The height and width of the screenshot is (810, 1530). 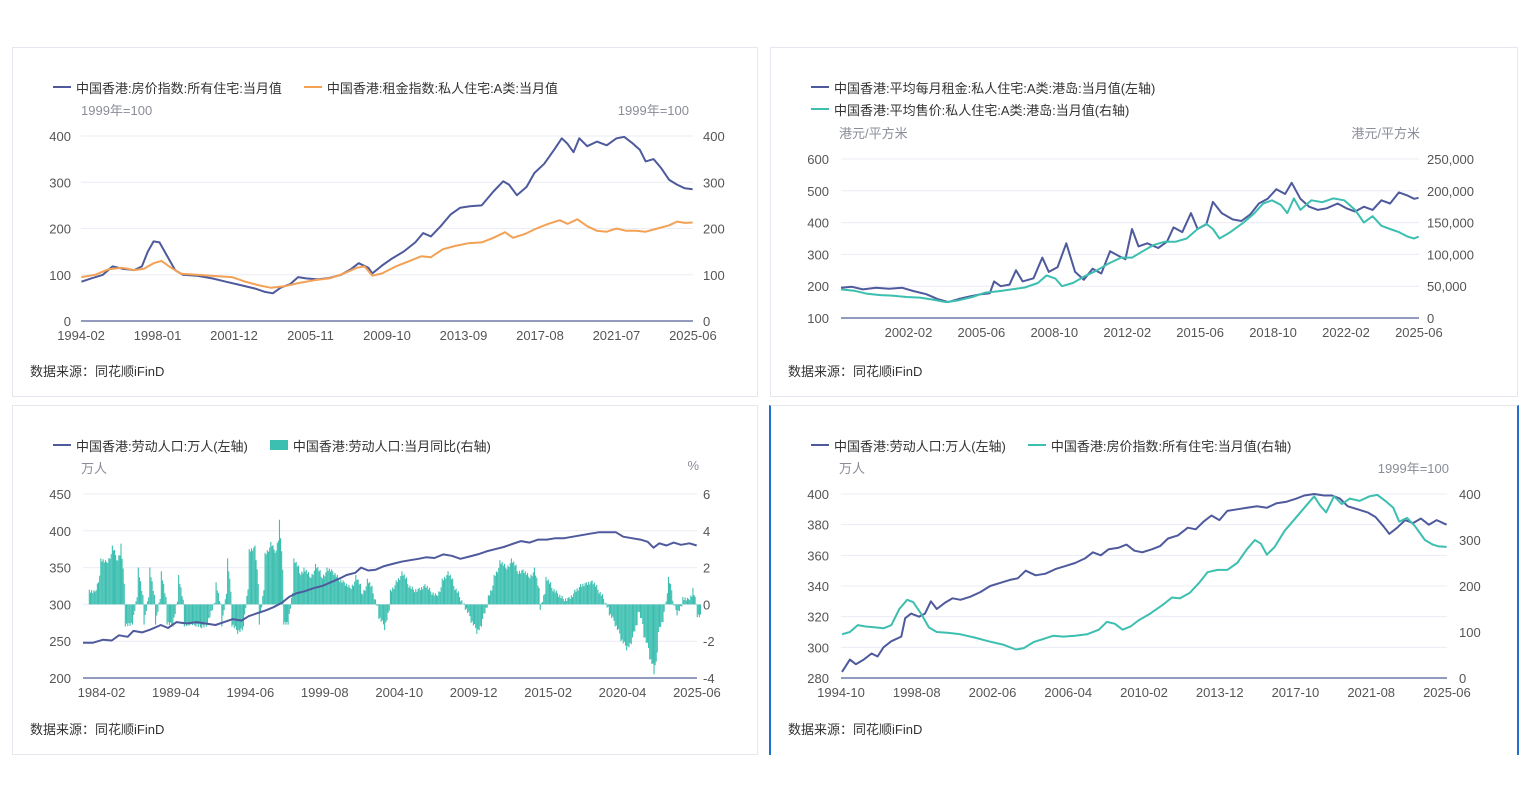 What do you see at coordinates (714, 229) in the screenshot?
I see `y-right-tick-label: 200` at bounding box center [714, 229].